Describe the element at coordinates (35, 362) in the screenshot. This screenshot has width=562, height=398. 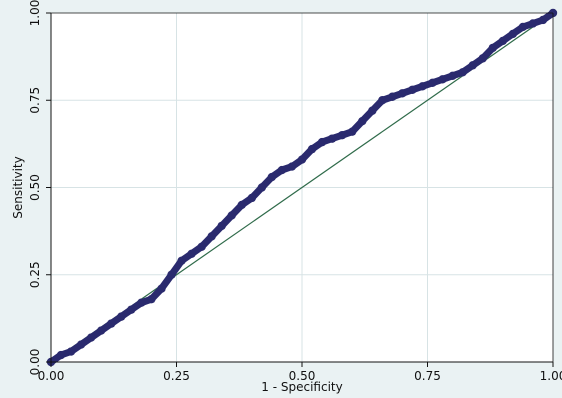
I see `y-tick-label: 0.00` at that location.